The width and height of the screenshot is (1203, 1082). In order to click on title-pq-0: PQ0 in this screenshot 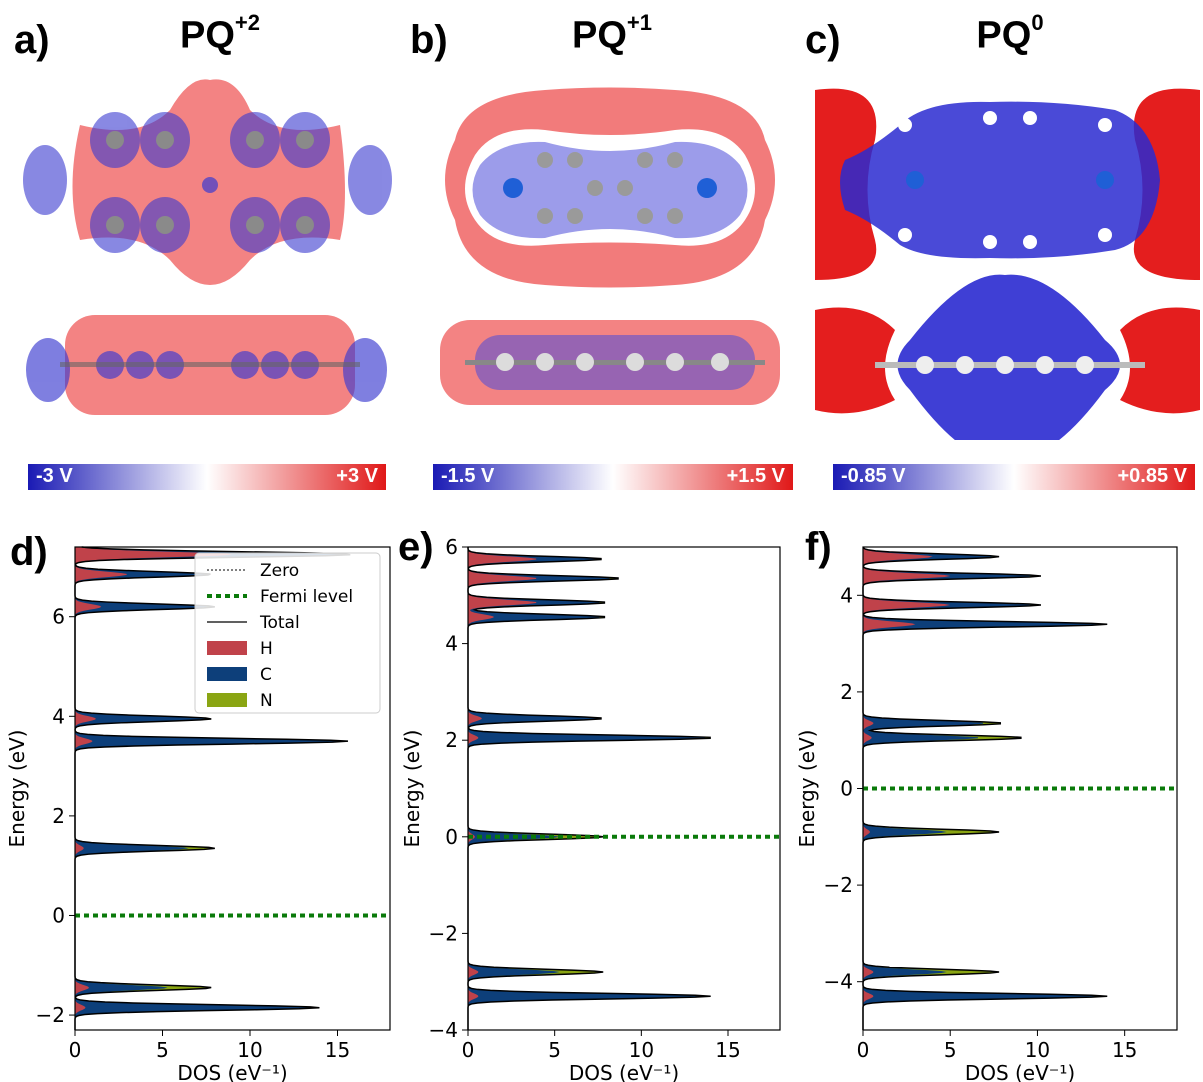, I will do `click(1010, 34)`.